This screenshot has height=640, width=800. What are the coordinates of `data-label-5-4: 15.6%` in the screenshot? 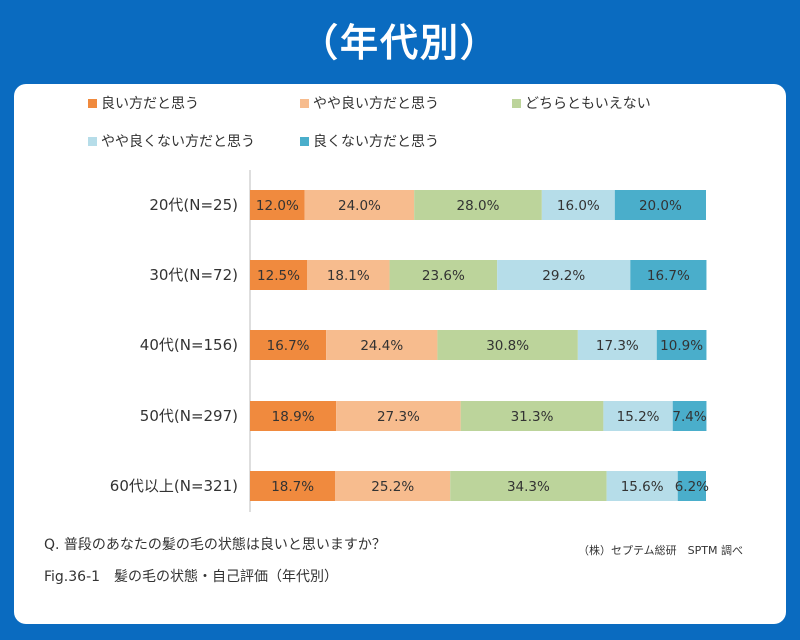 It's located at (642, 487).